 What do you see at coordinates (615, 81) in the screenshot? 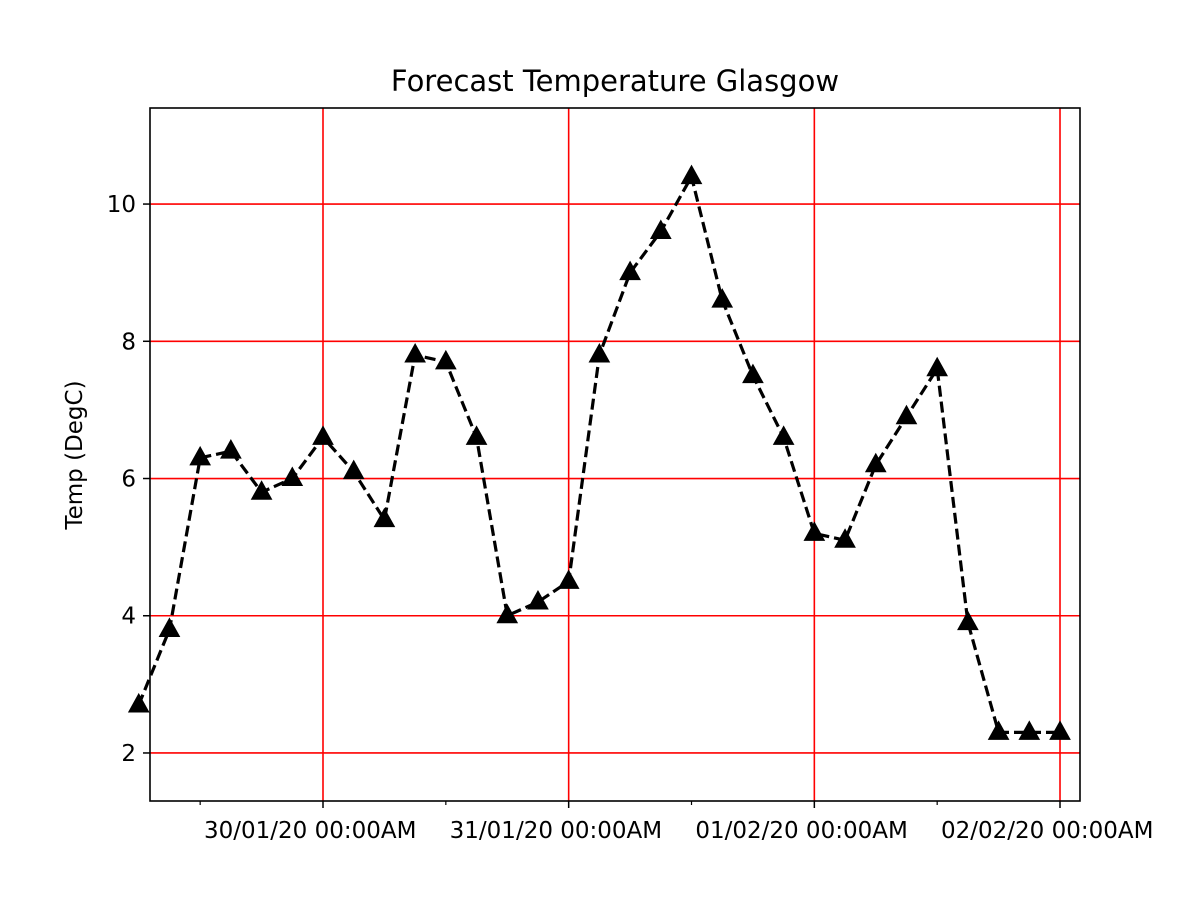
I see `chart-title: Forecast Temperature Glasgow` at bounding box center [615, 81].